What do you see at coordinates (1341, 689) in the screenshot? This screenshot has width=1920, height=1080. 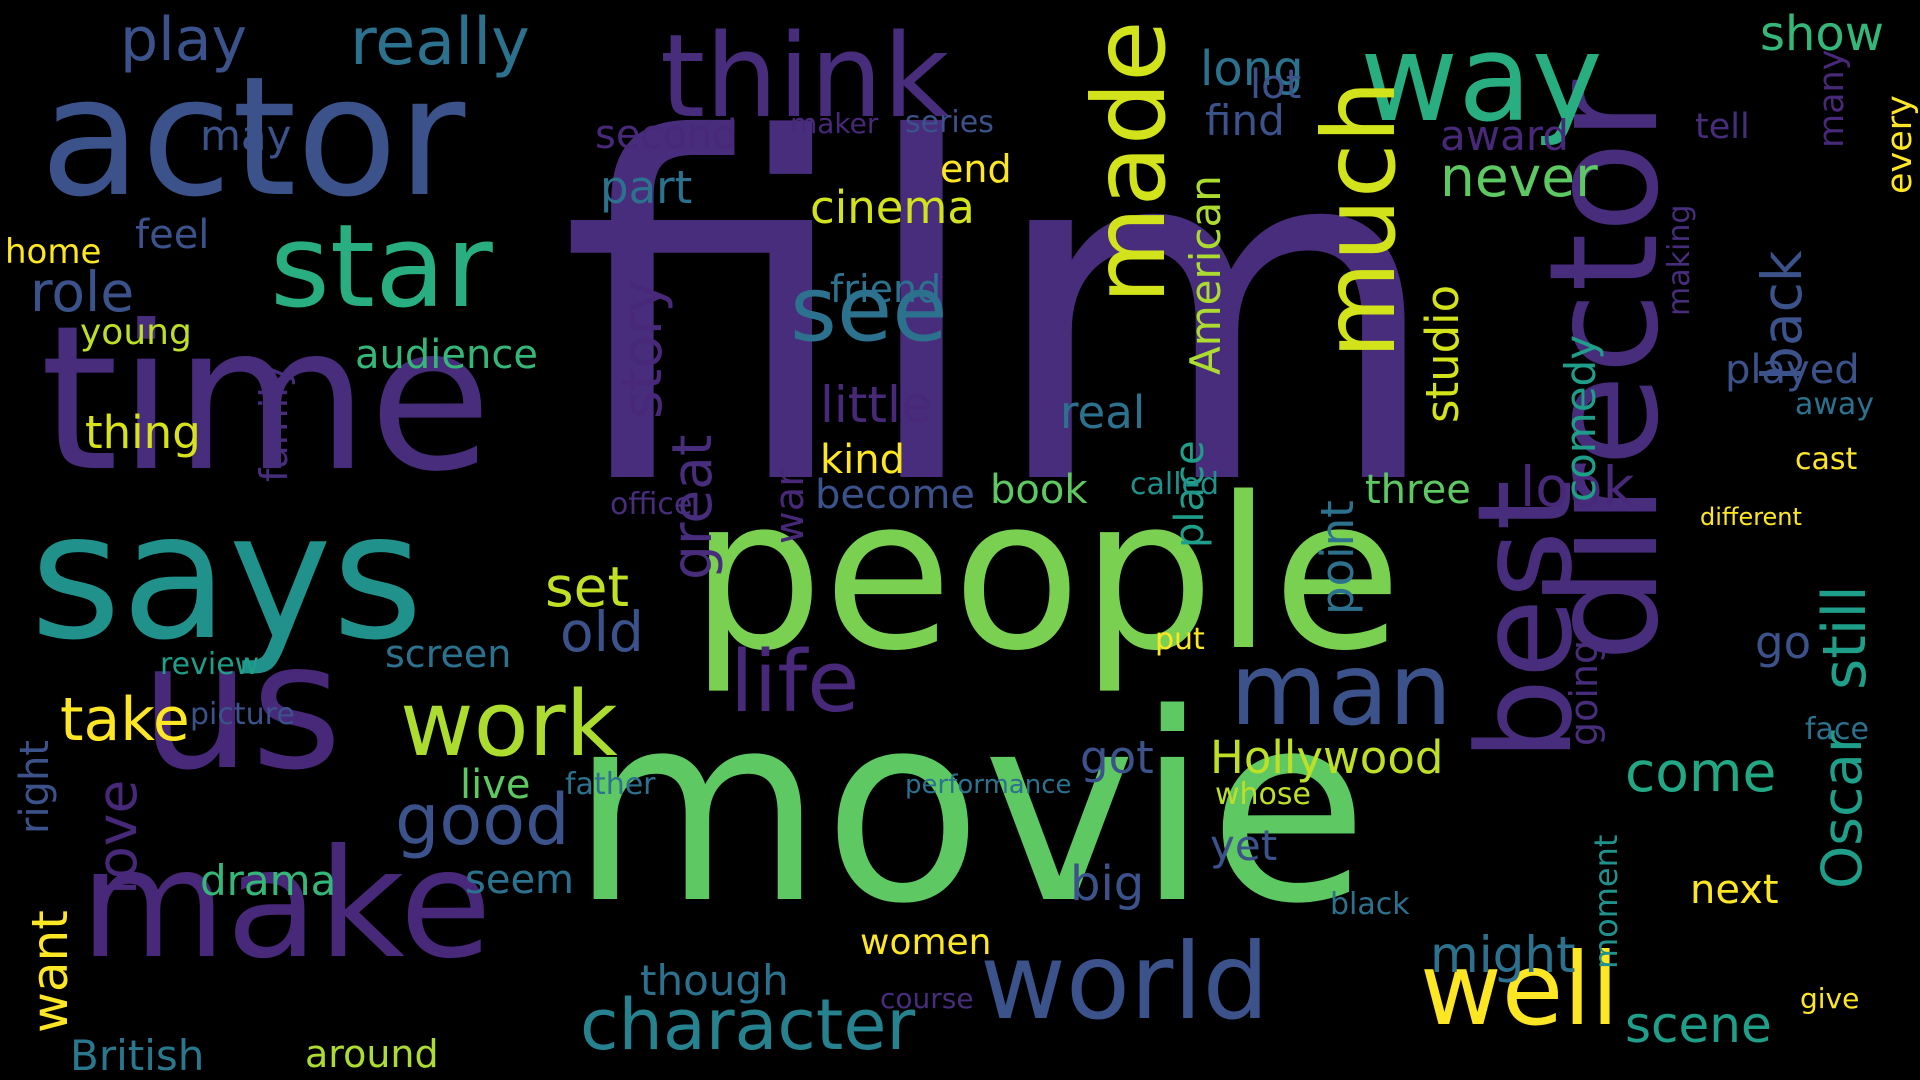 I see `word-man: man` at bounding box center [1341, 689].